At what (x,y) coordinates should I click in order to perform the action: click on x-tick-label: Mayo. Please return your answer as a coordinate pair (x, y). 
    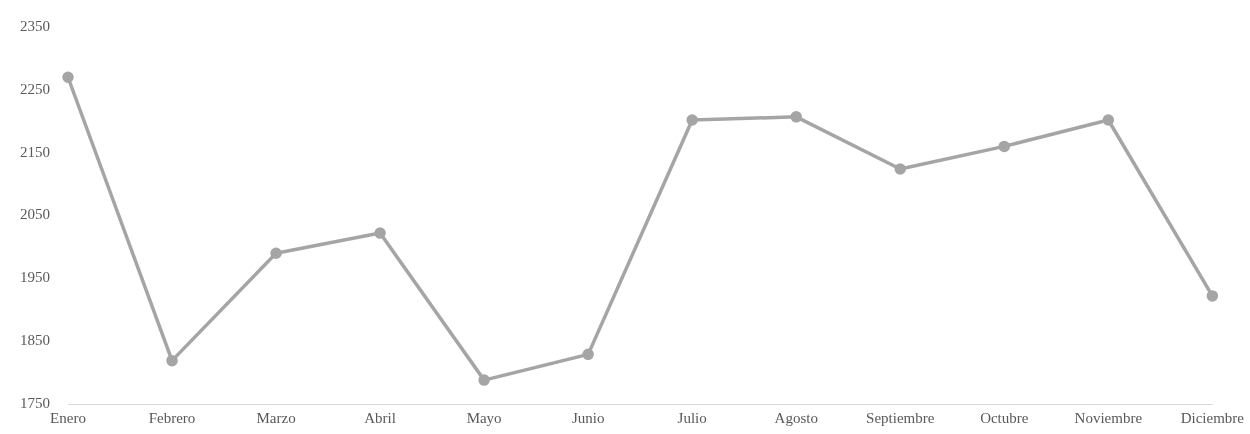
    Looking at the image, I should click on (484, 417).